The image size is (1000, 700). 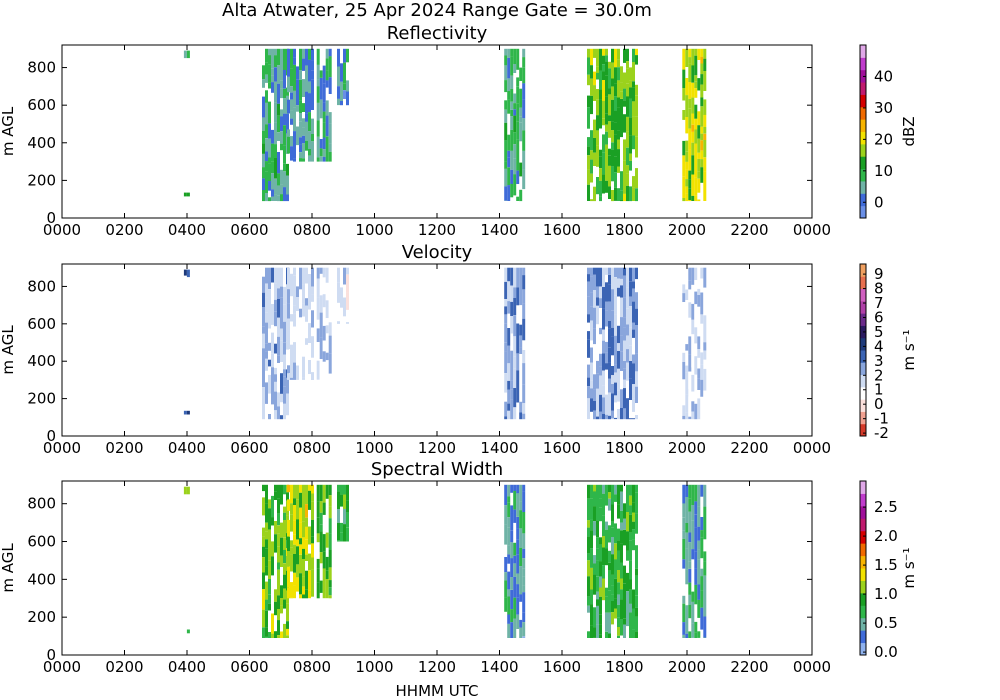 What do you see at coordinates (437, 469) in the screenshot?
I see `panel-title: Spectral Width` at bounding box center [437, 469].